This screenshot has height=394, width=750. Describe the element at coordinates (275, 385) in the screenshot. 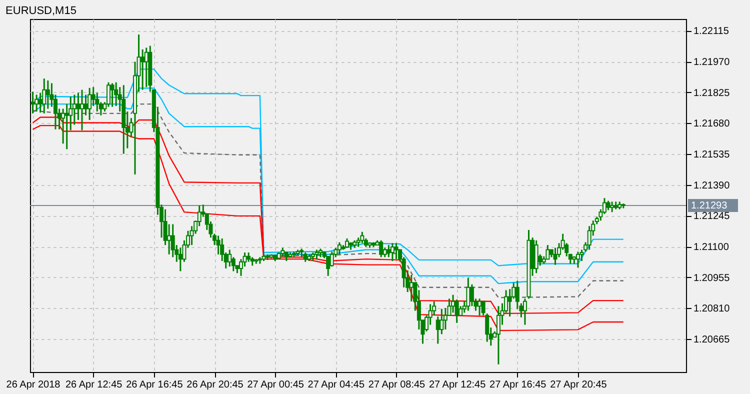

I see `x-tick-label: 27 Apr 00:45` at that location.